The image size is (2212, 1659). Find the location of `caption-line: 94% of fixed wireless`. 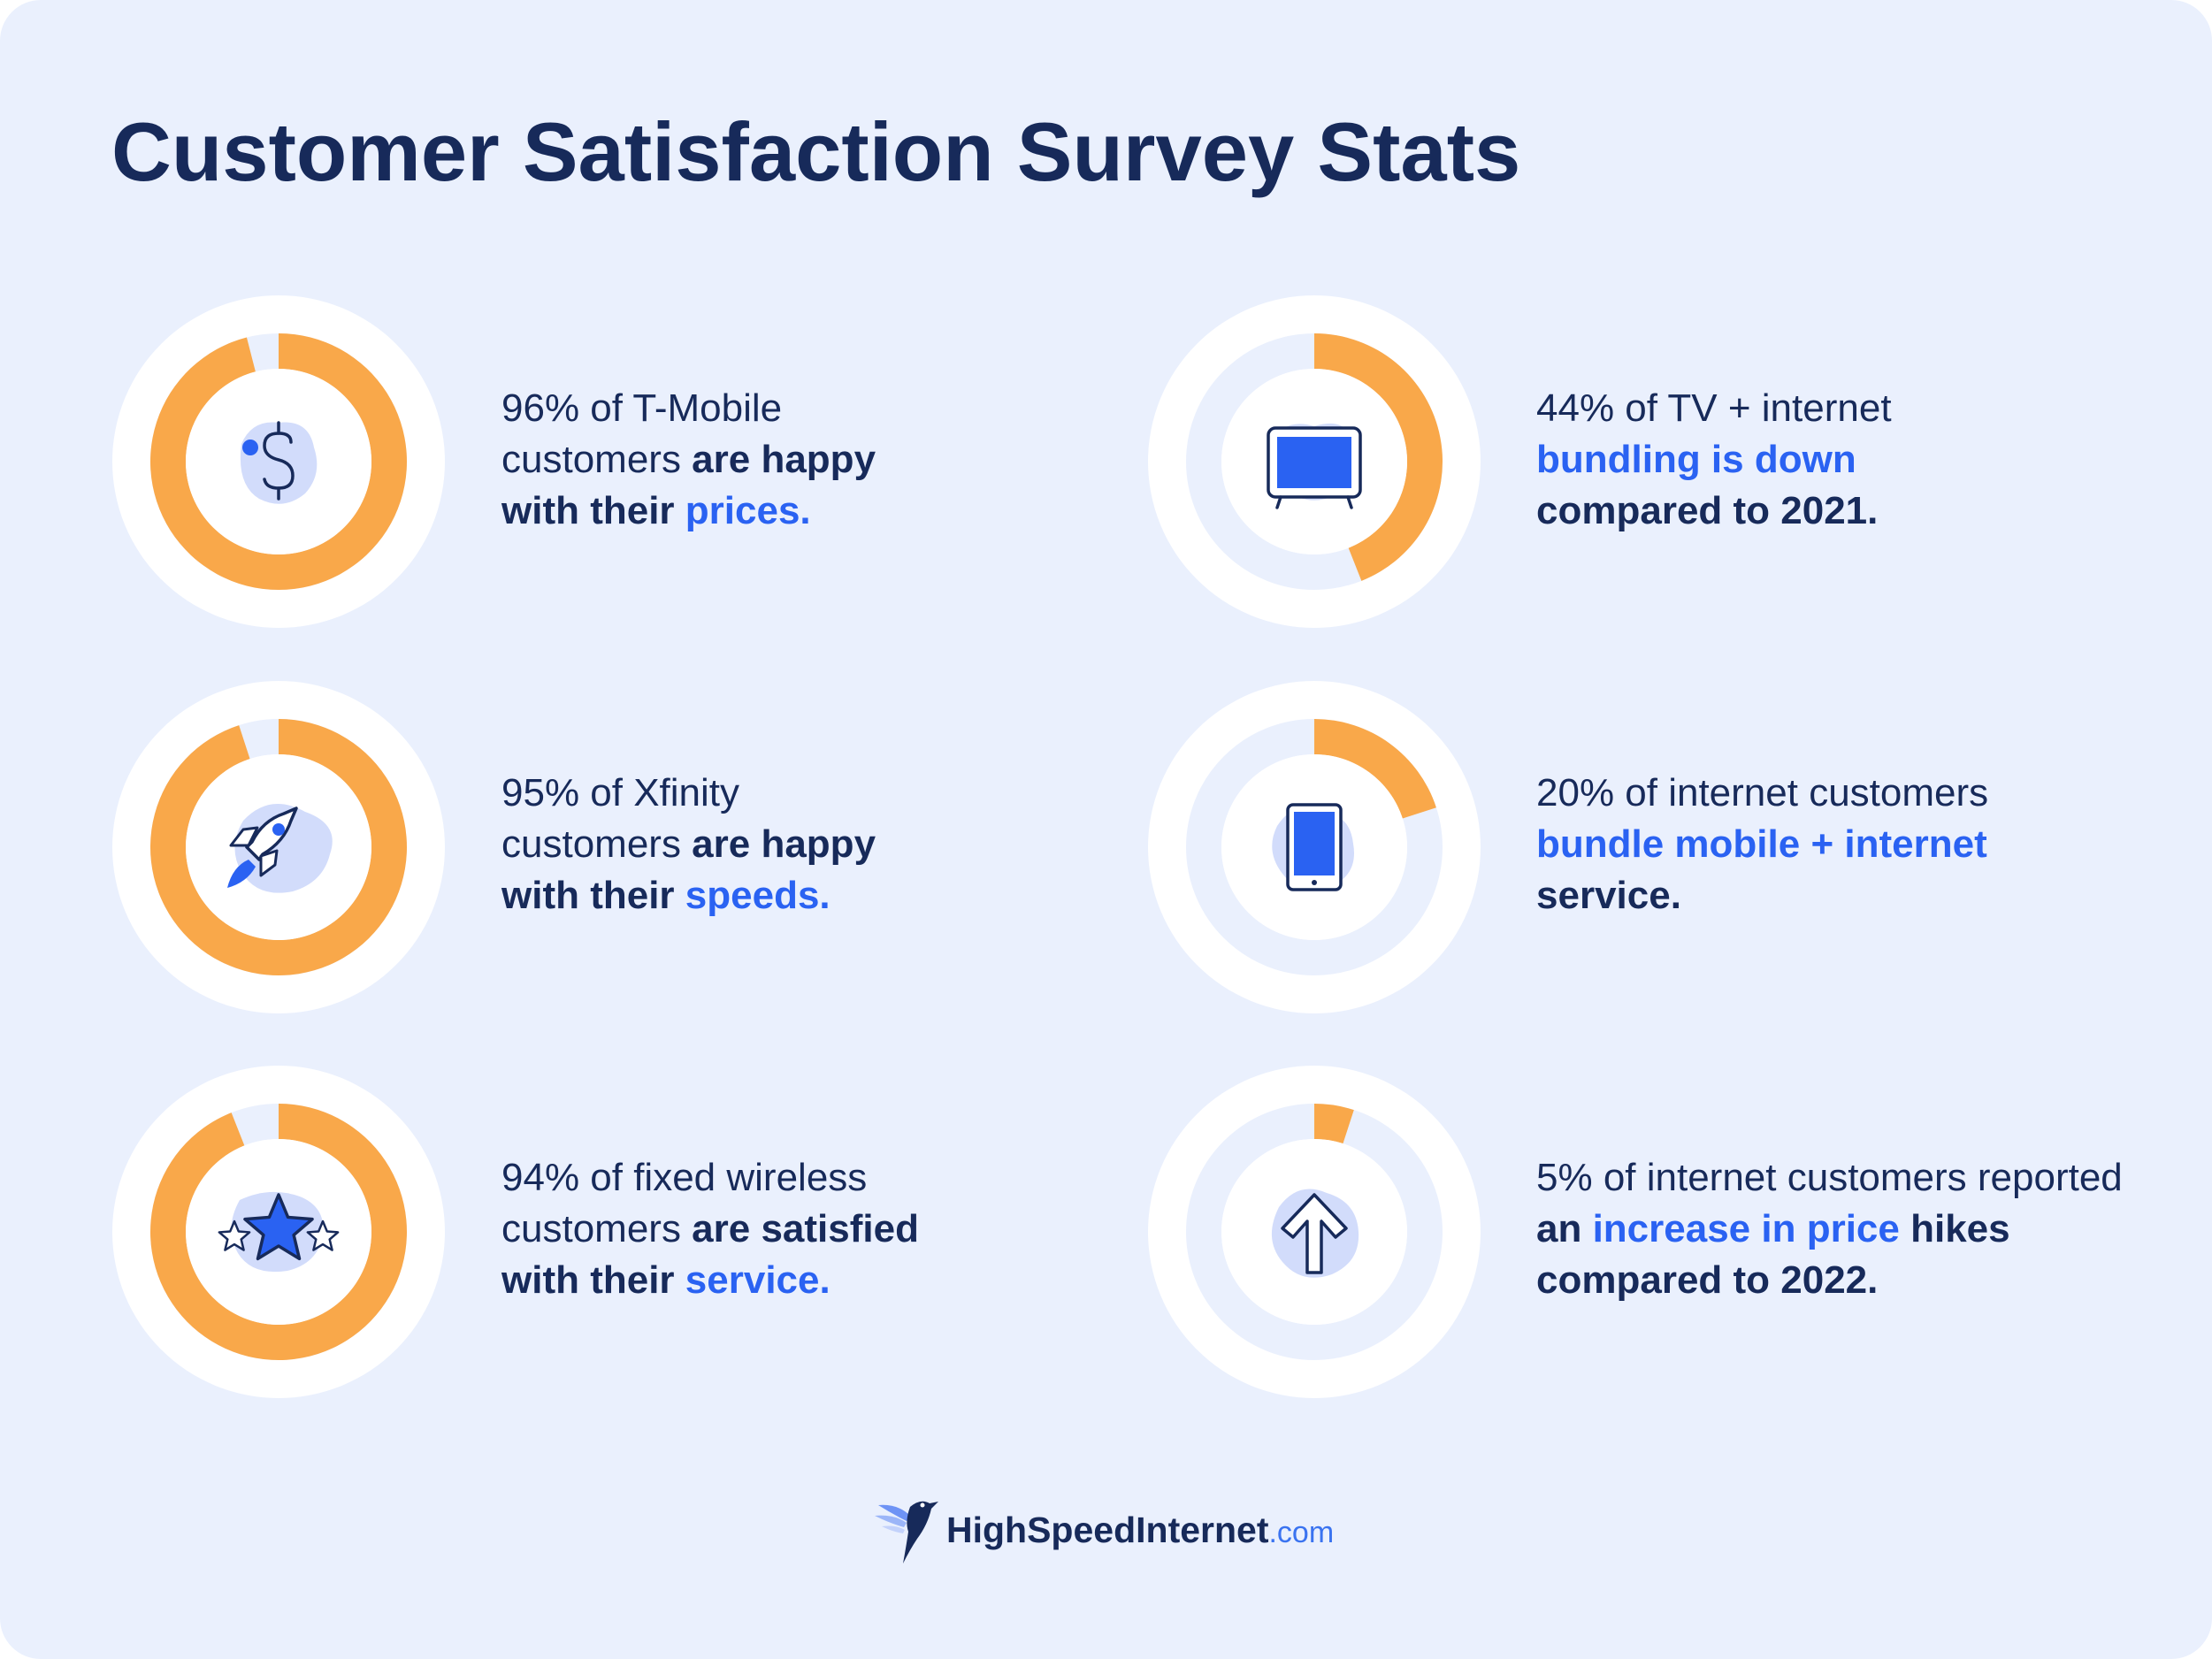

caption-line: 94% of fixed wireless is located at coordinates (710, 1178).